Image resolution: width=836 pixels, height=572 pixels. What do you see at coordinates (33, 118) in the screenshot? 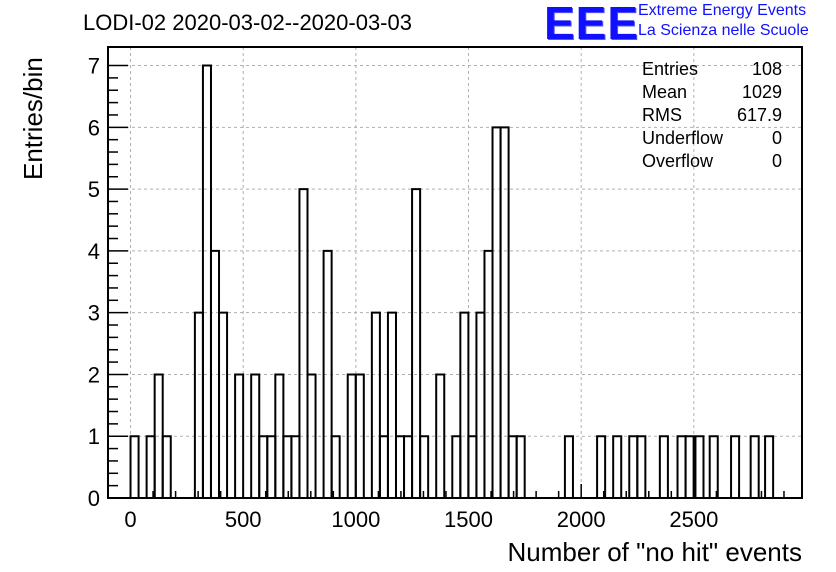
I see `y-axis-label: Entries/bin` at bounding box center [33, 118].